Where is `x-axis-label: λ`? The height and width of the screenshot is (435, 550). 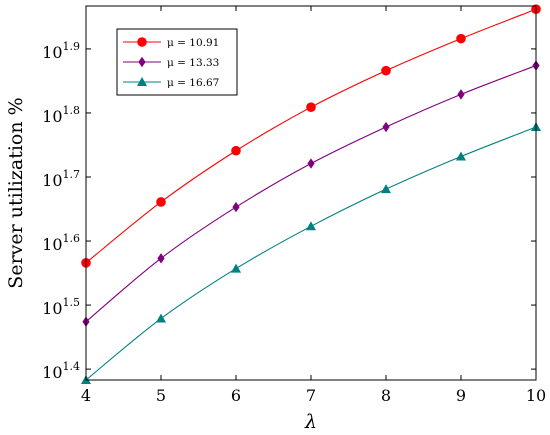 x-axis-label: λ is located at coordinates (310, 422).